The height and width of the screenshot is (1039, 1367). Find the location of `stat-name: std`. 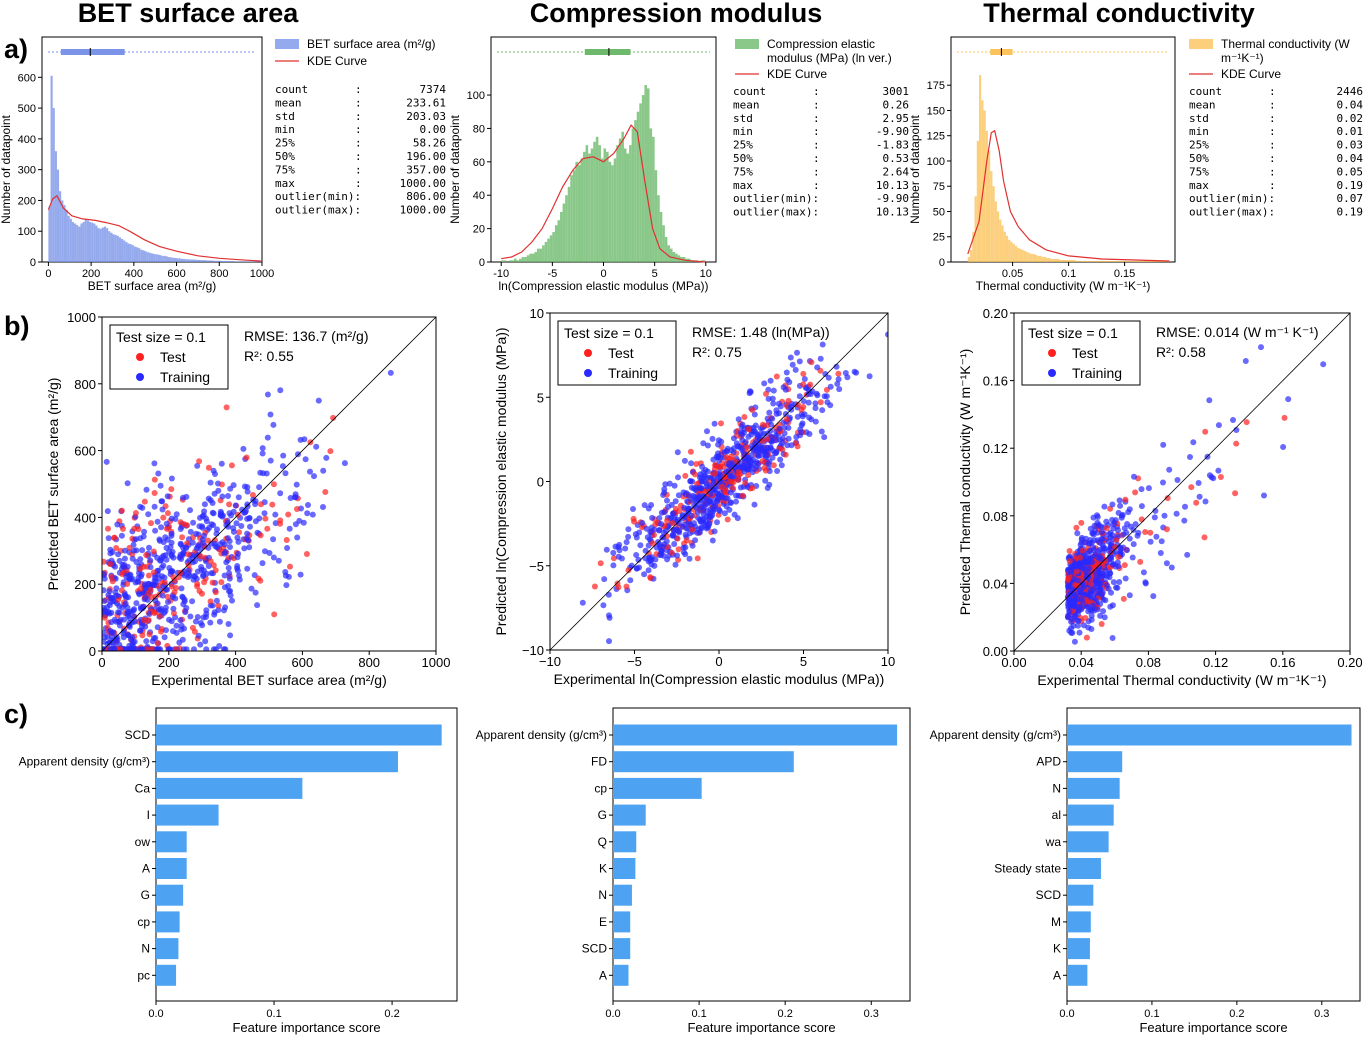

stat-name: std is located at coordinates (1199, 118).